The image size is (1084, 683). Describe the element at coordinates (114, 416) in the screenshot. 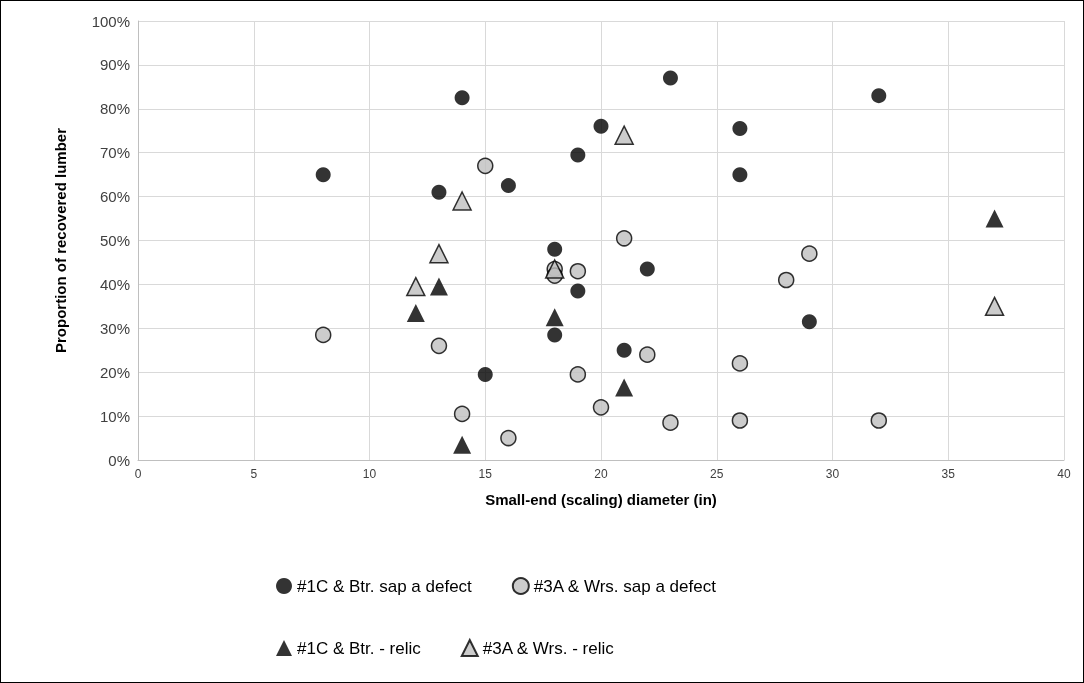

I see `y-tick-label: 10%` at that location.